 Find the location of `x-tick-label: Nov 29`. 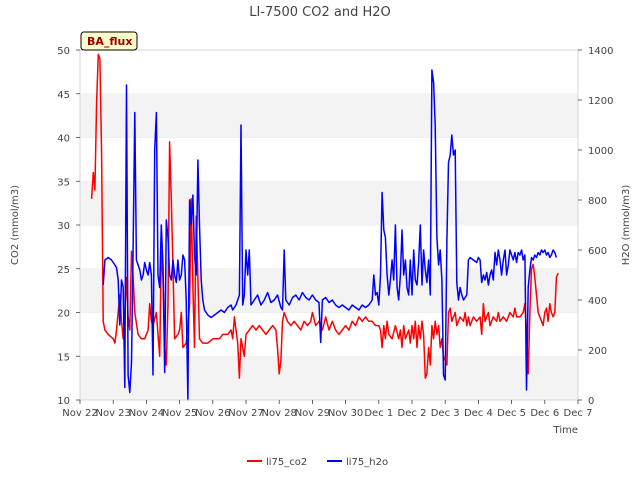

x-tick-label: Nov 29 is located at coordinates (312, 413).